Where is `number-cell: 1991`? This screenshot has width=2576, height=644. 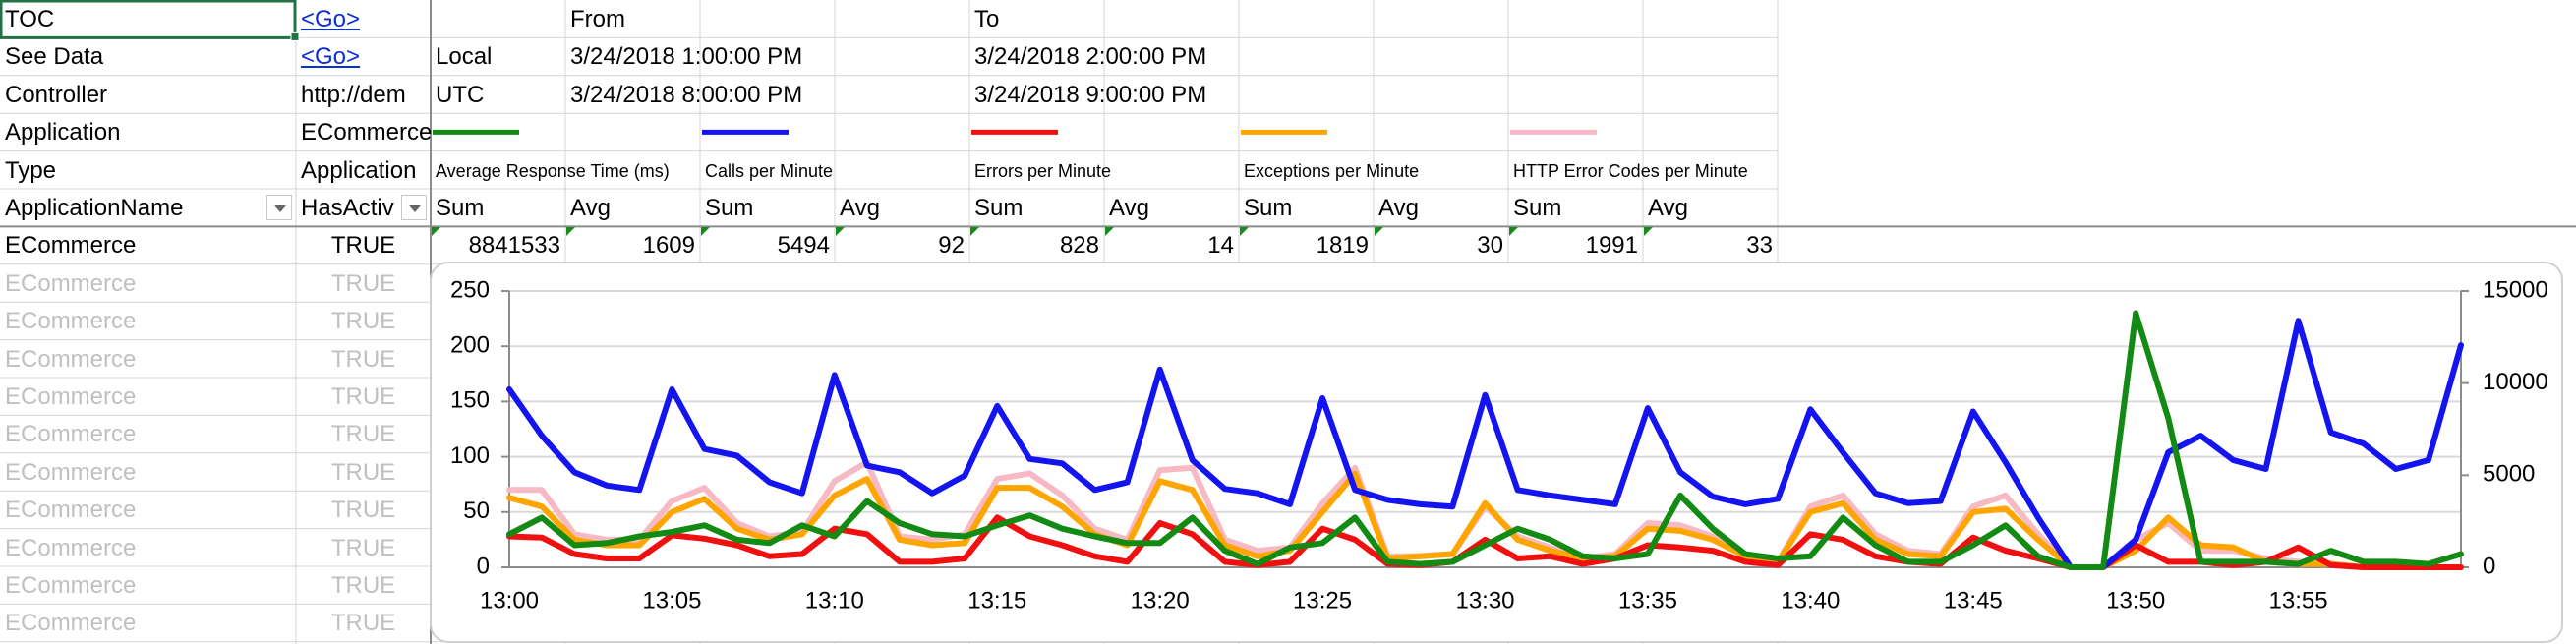
number-cell: 1991 is located at coordinates (1611, 246).